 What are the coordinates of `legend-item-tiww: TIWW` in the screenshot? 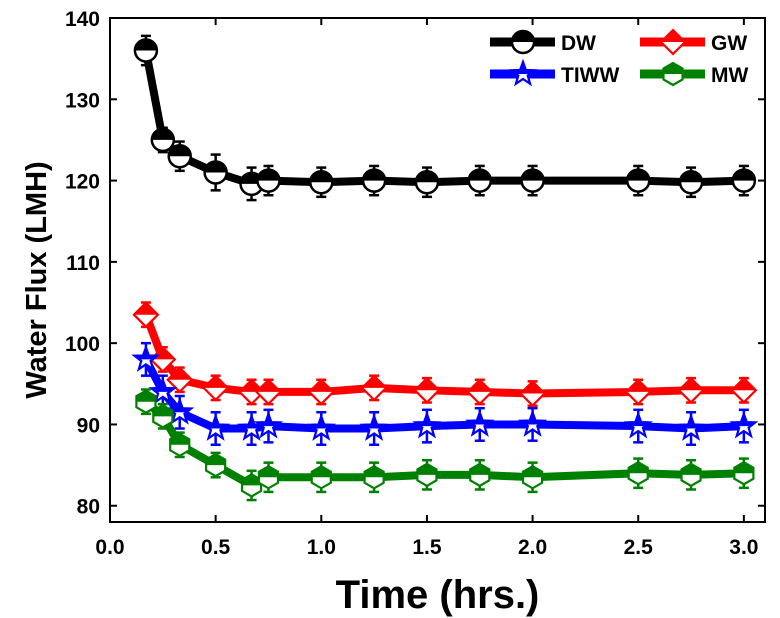 It's located at (554, 72).